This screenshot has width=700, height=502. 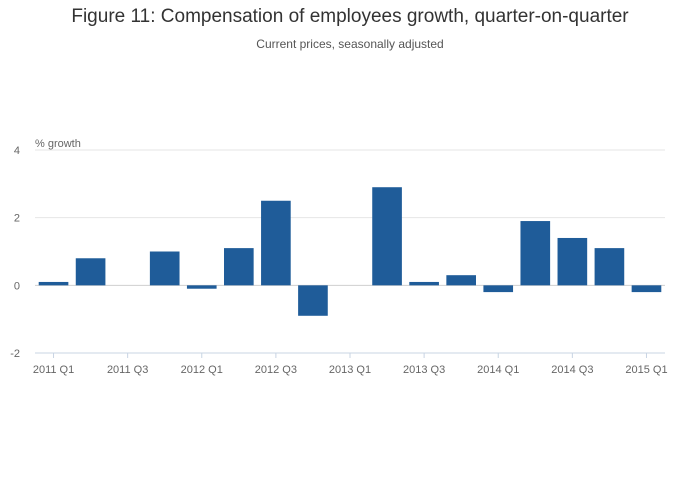 I want to click on x-tick-label: 2012 Q1, so click(x=202, y=370).